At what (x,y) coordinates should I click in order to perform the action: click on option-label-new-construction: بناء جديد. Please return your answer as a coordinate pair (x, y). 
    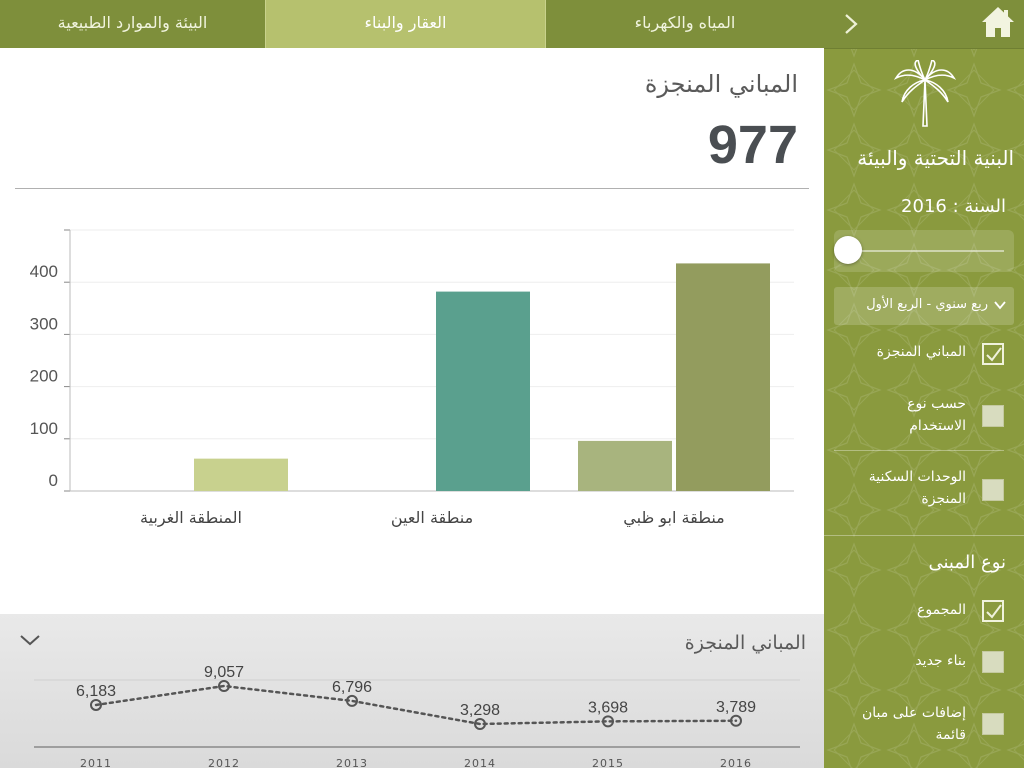
    Looking at the image, I should click on (940, 661).